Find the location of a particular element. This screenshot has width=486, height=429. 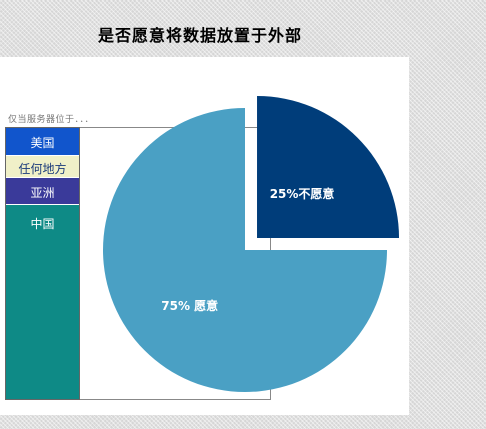

stack-segment: 亚洲 is located at coordinates (42, 190).